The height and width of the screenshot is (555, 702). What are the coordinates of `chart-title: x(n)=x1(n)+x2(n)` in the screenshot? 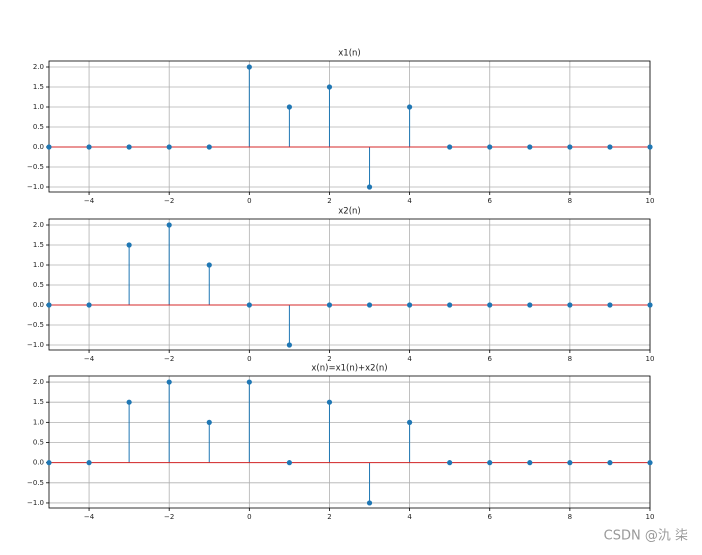 It's located at (349, 369).